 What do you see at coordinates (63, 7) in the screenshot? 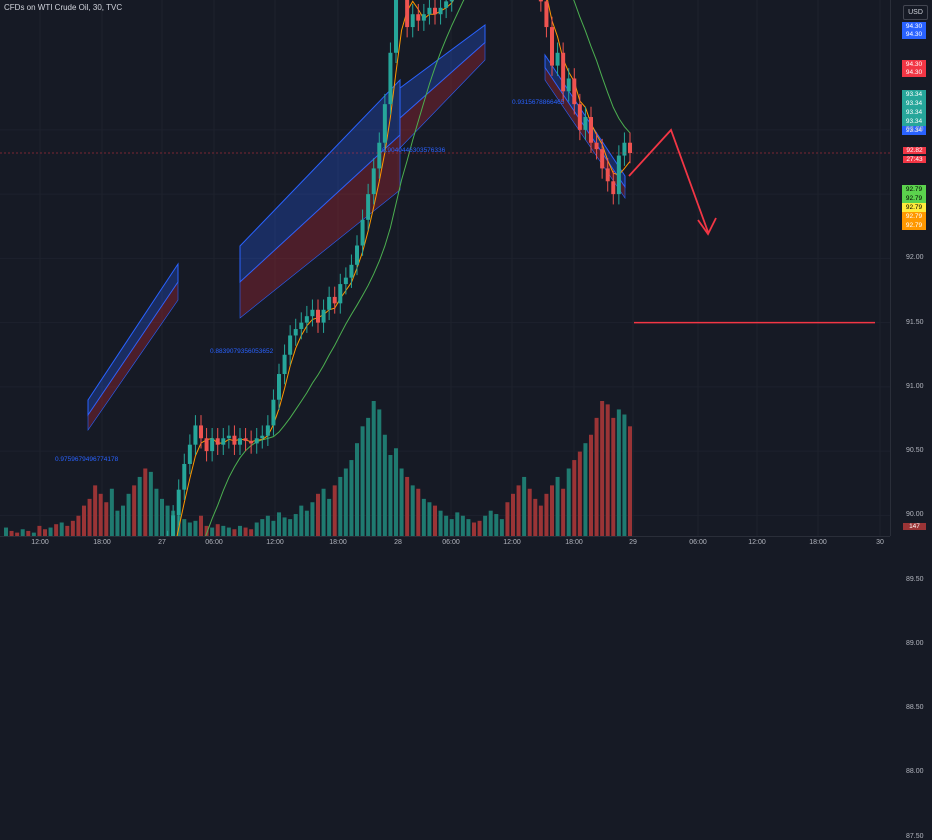
I see `chart-title: CFDs on WTI Crude Oil, 30, TVC` at bounding box center [63, 7].